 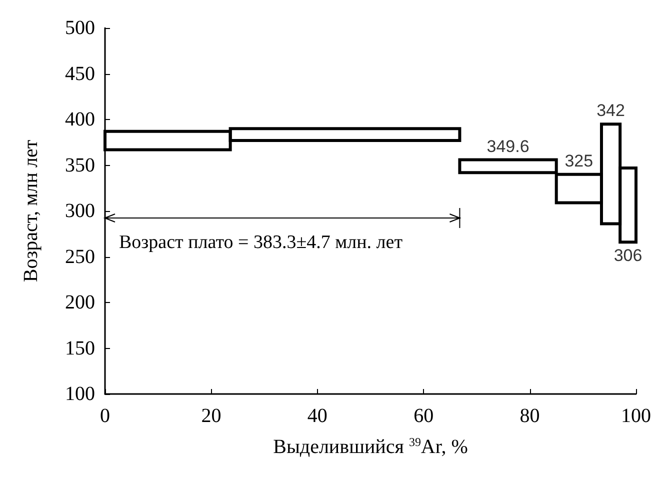 I want to click on x-tick-label: 20, so click(x=211, y=416).